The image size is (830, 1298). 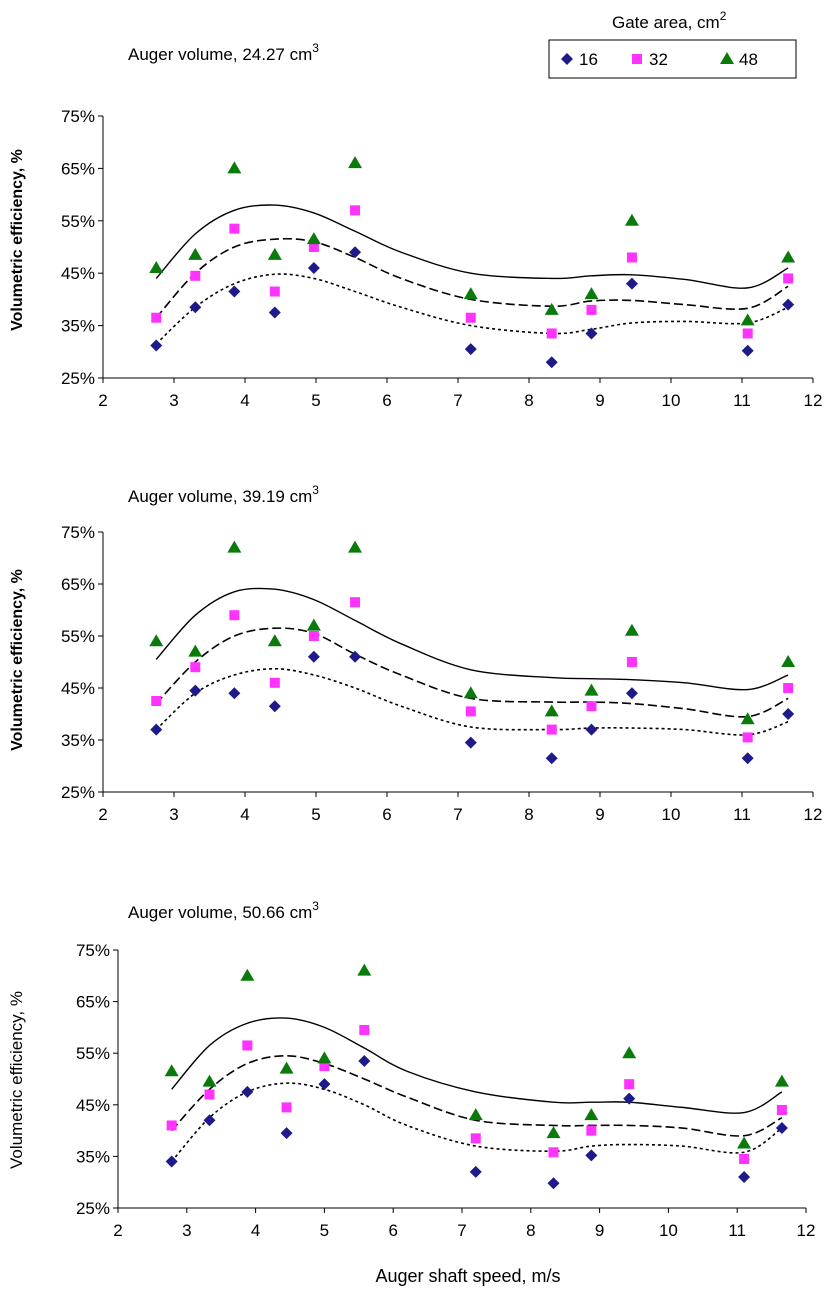 I want to click on chart-title-1: Auger volume, 24.27 cm3, so click(x=223, y=52).